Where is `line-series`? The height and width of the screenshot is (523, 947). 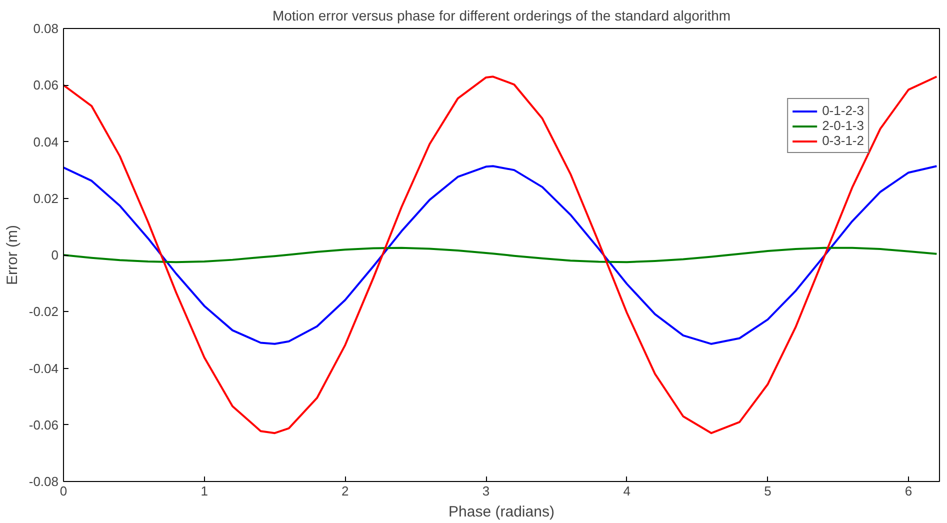
line-series is located at coordinates (501, 255).